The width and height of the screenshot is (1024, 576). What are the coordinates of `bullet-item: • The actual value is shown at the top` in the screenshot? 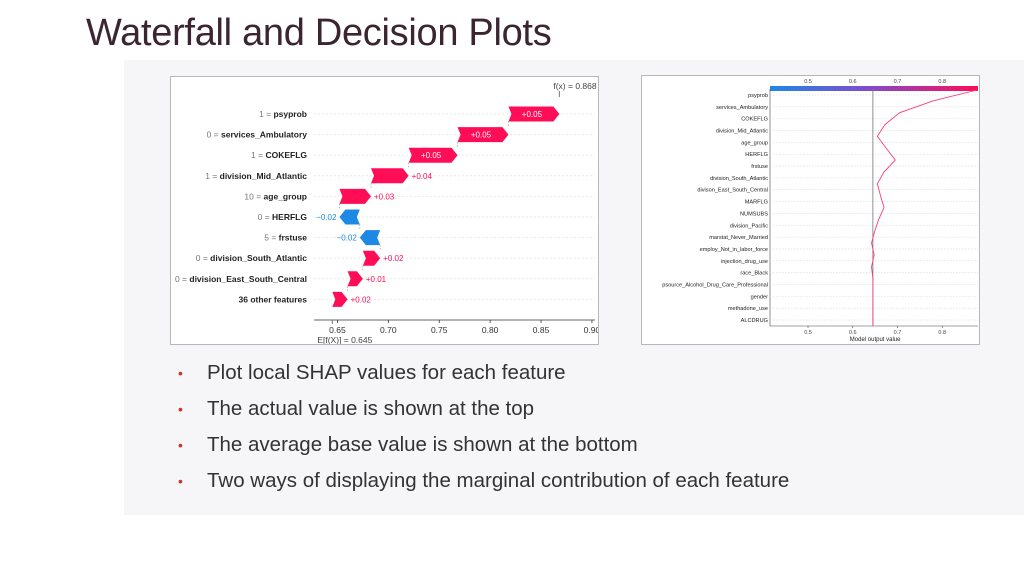 It's located at (483, 412).